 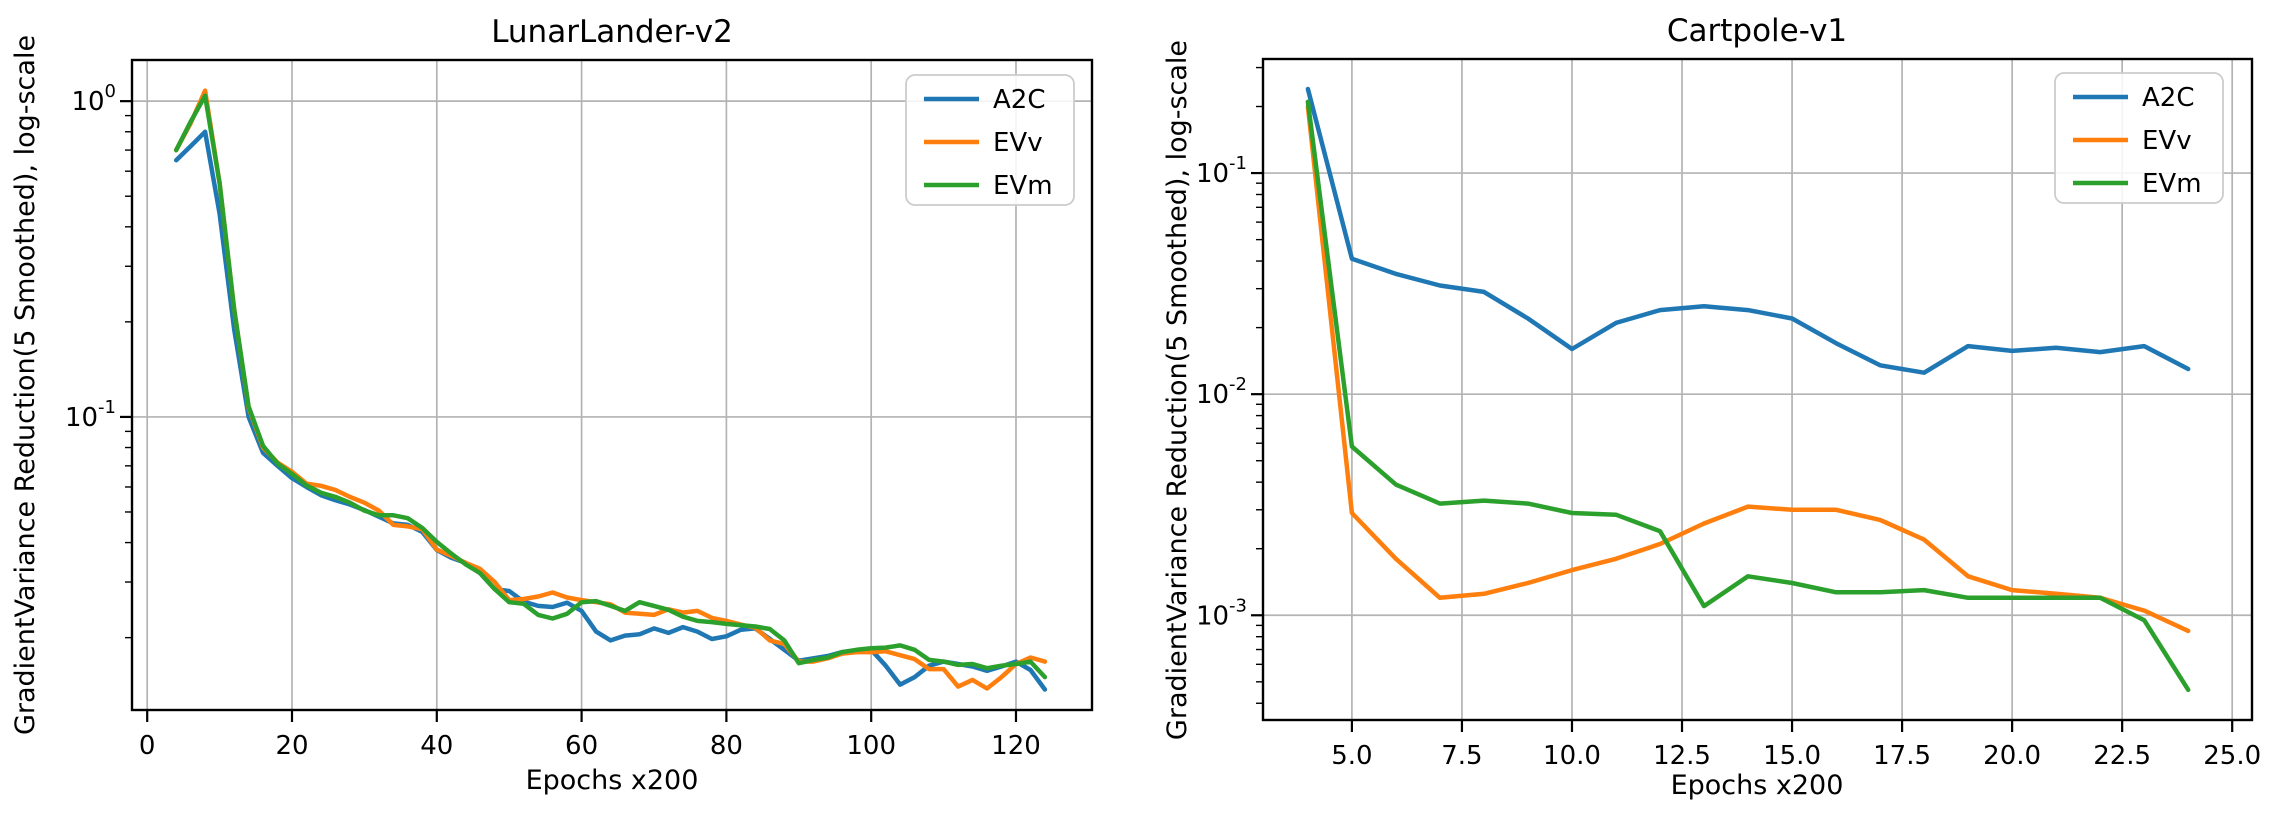 What do you see at coordinates (1572, 756) in the screenshot?
I see `x-tick-label: 10.0` at bounding box center [1572, 756].